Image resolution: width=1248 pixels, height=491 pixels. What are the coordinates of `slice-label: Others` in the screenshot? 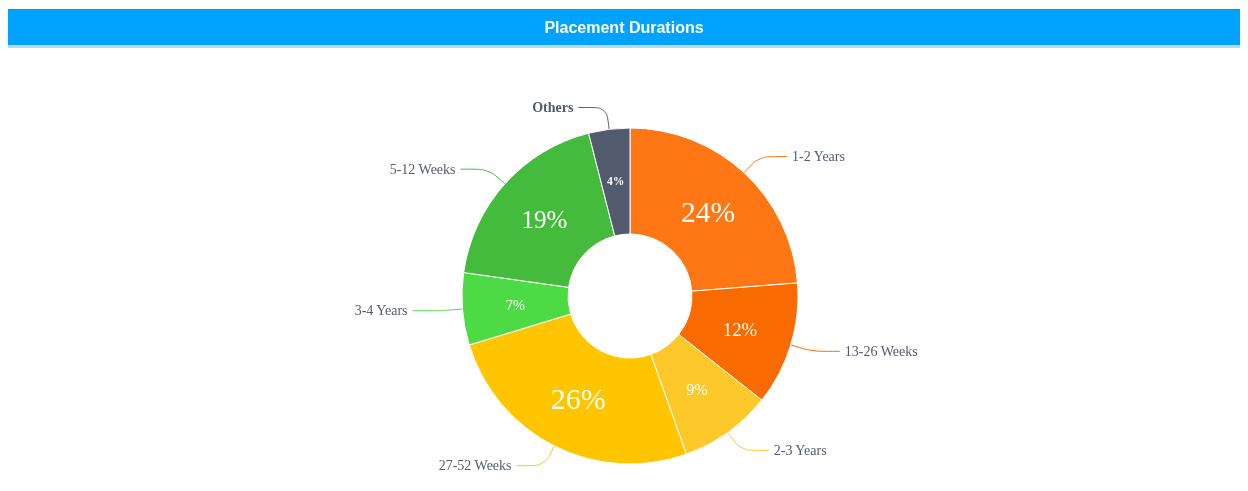 It's located at (553, 107).